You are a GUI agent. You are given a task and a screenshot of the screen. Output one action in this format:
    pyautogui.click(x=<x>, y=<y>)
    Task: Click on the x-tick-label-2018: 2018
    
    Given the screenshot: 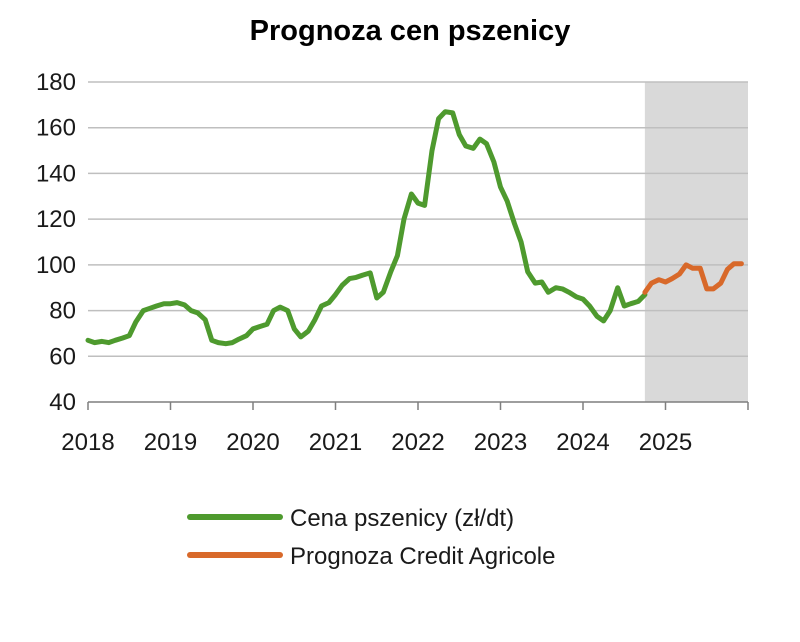 What is the action you would take?
    pyautogui.click(x=87, y=442)
    